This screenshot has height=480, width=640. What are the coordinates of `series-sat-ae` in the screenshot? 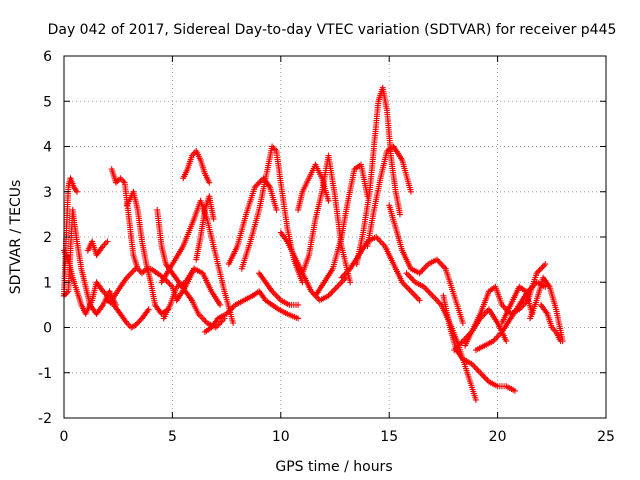 It's located at (546, 309).